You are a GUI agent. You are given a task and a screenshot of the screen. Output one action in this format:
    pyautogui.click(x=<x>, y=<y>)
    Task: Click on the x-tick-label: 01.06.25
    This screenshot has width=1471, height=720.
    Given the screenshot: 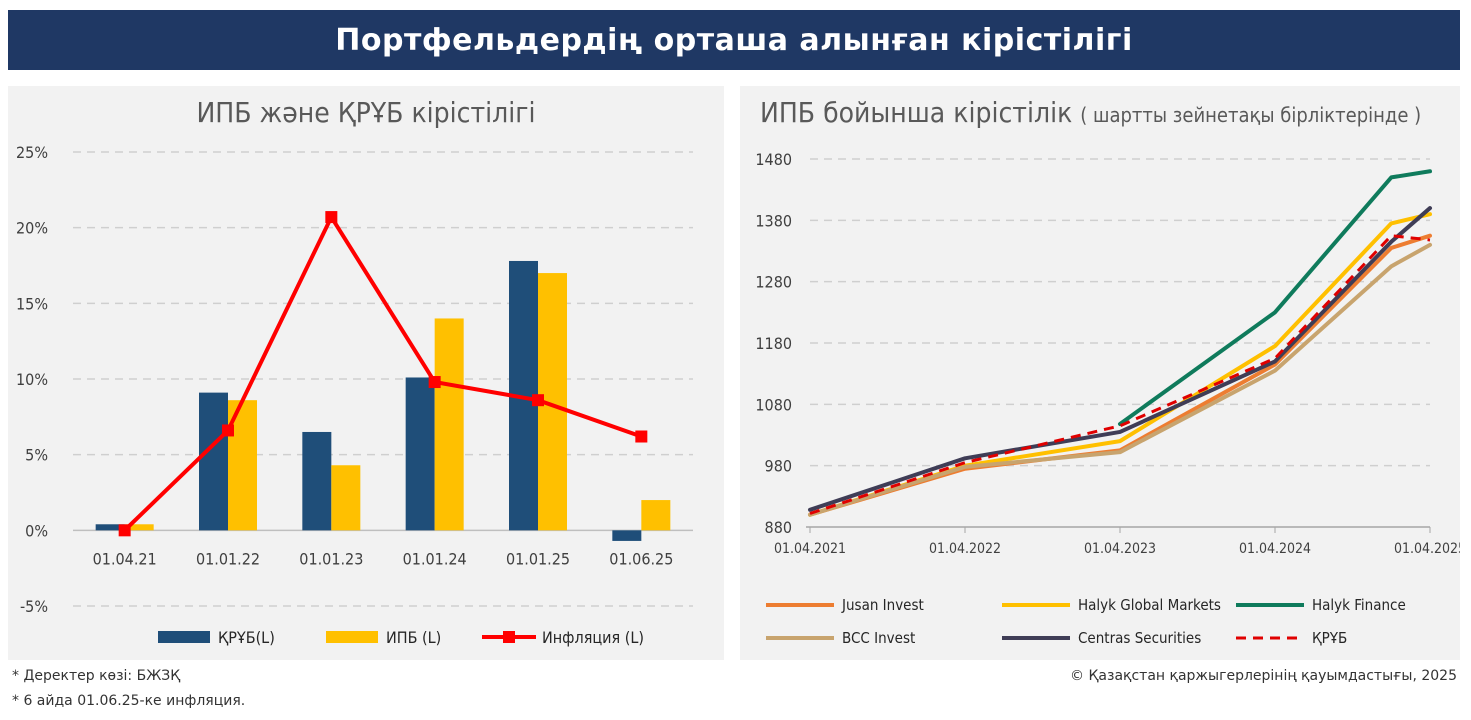 What is the action you would take?
    pyautogui.click(x=641, y=558)
    